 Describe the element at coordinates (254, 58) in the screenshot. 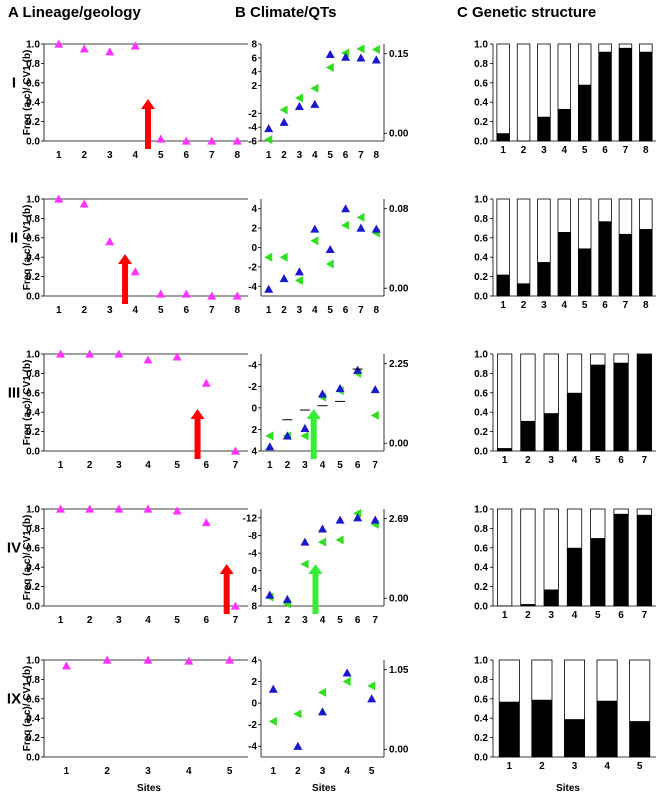

I see `y-tick-label: 6` at that location.